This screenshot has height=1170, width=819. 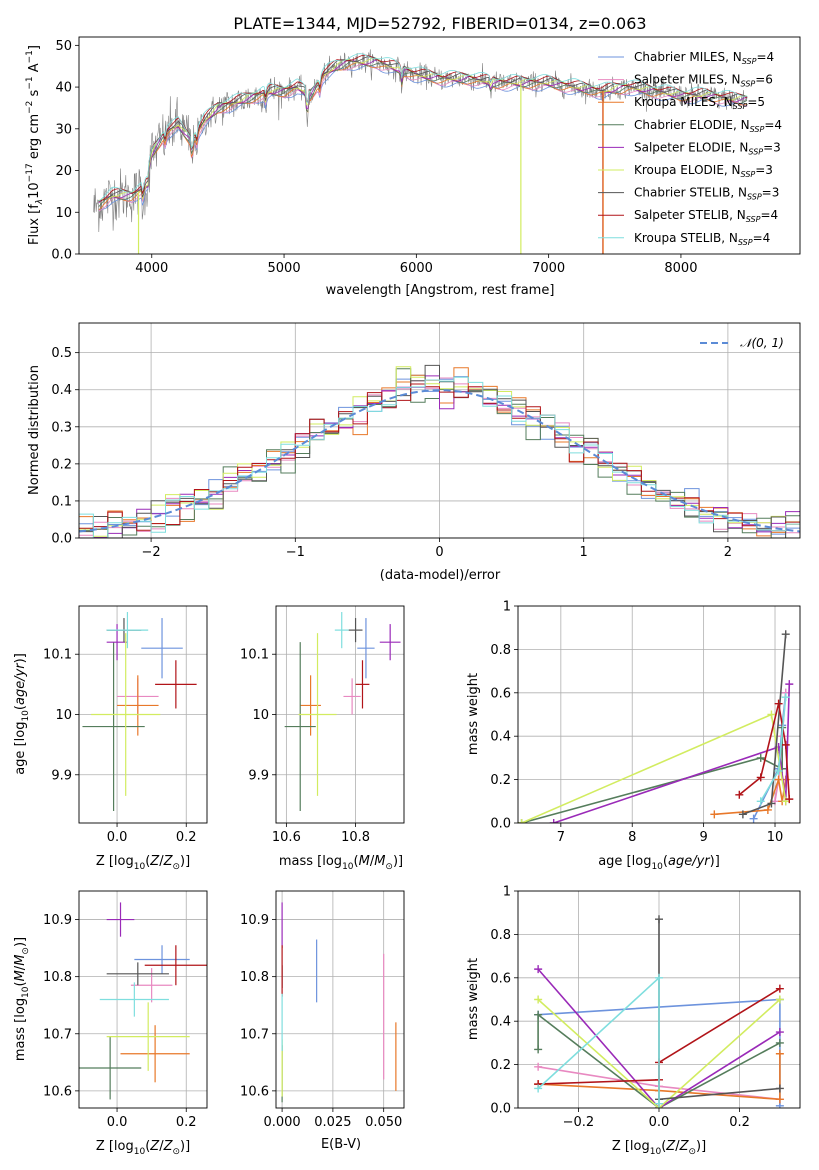 I want to click on y-axis-label: Flux [fλ10−17 erg cm−2 s−1 A−1], so click(x=35, y=145).